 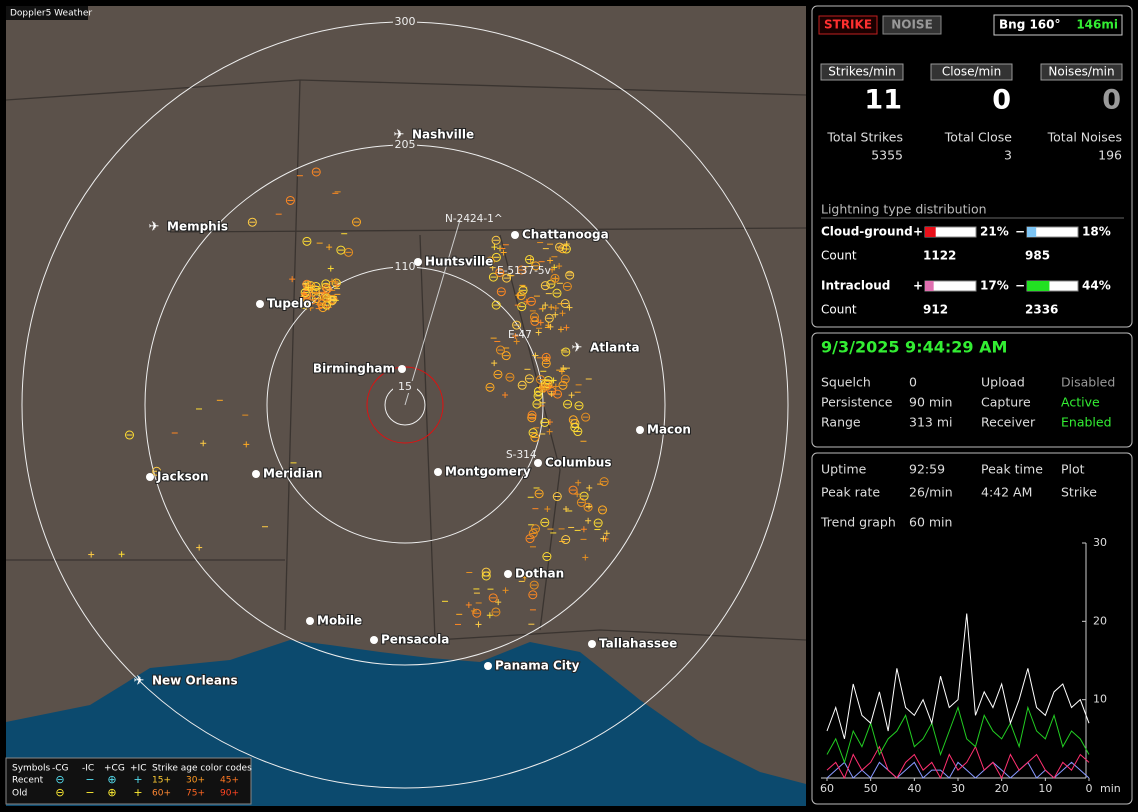 I want to click on legend-glyph: +, so click(x=137, y=779).